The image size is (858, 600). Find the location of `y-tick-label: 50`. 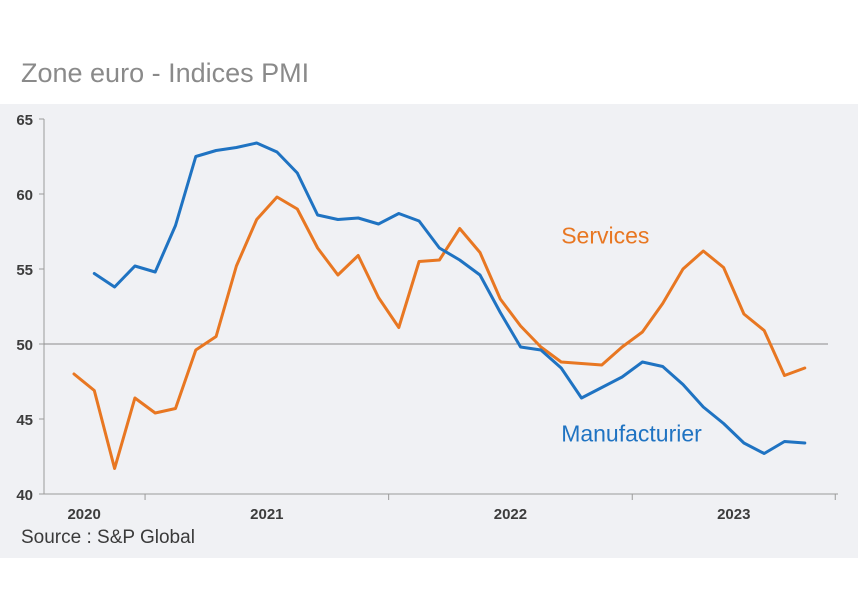

y-tick-label: 50 is located at coordinates (24, 345).